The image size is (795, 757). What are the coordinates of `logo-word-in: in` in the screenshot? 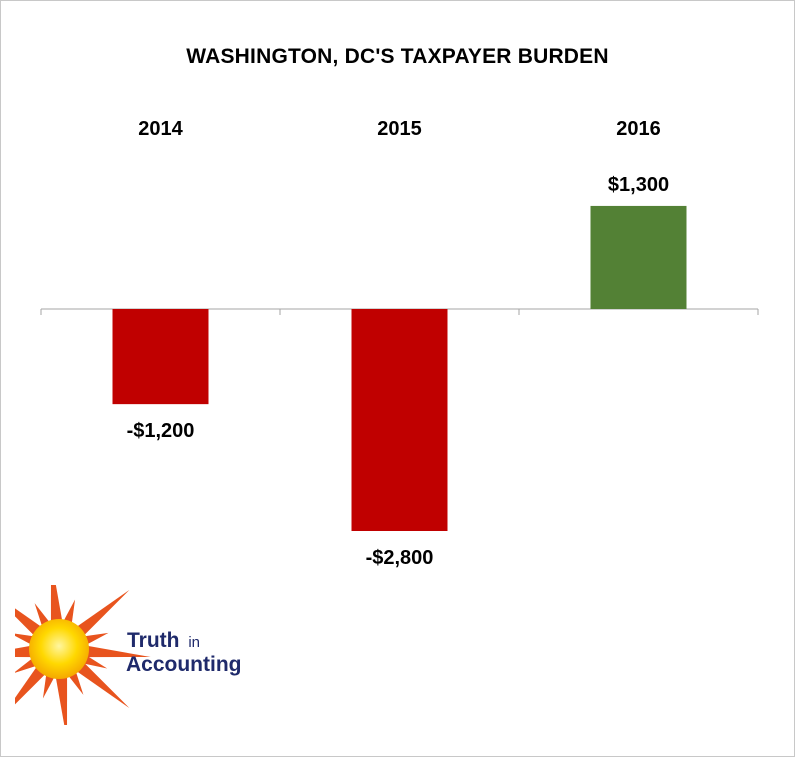 It's located at (194, 642).